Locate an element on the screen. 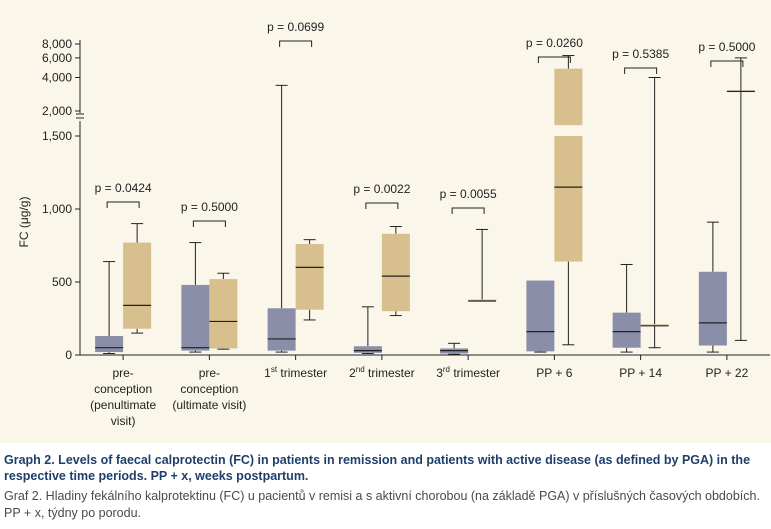 Image resolution: width=771 pixels, height=529 pixels. y-tick-label: 1,000 is located at coordinates (57, 209).